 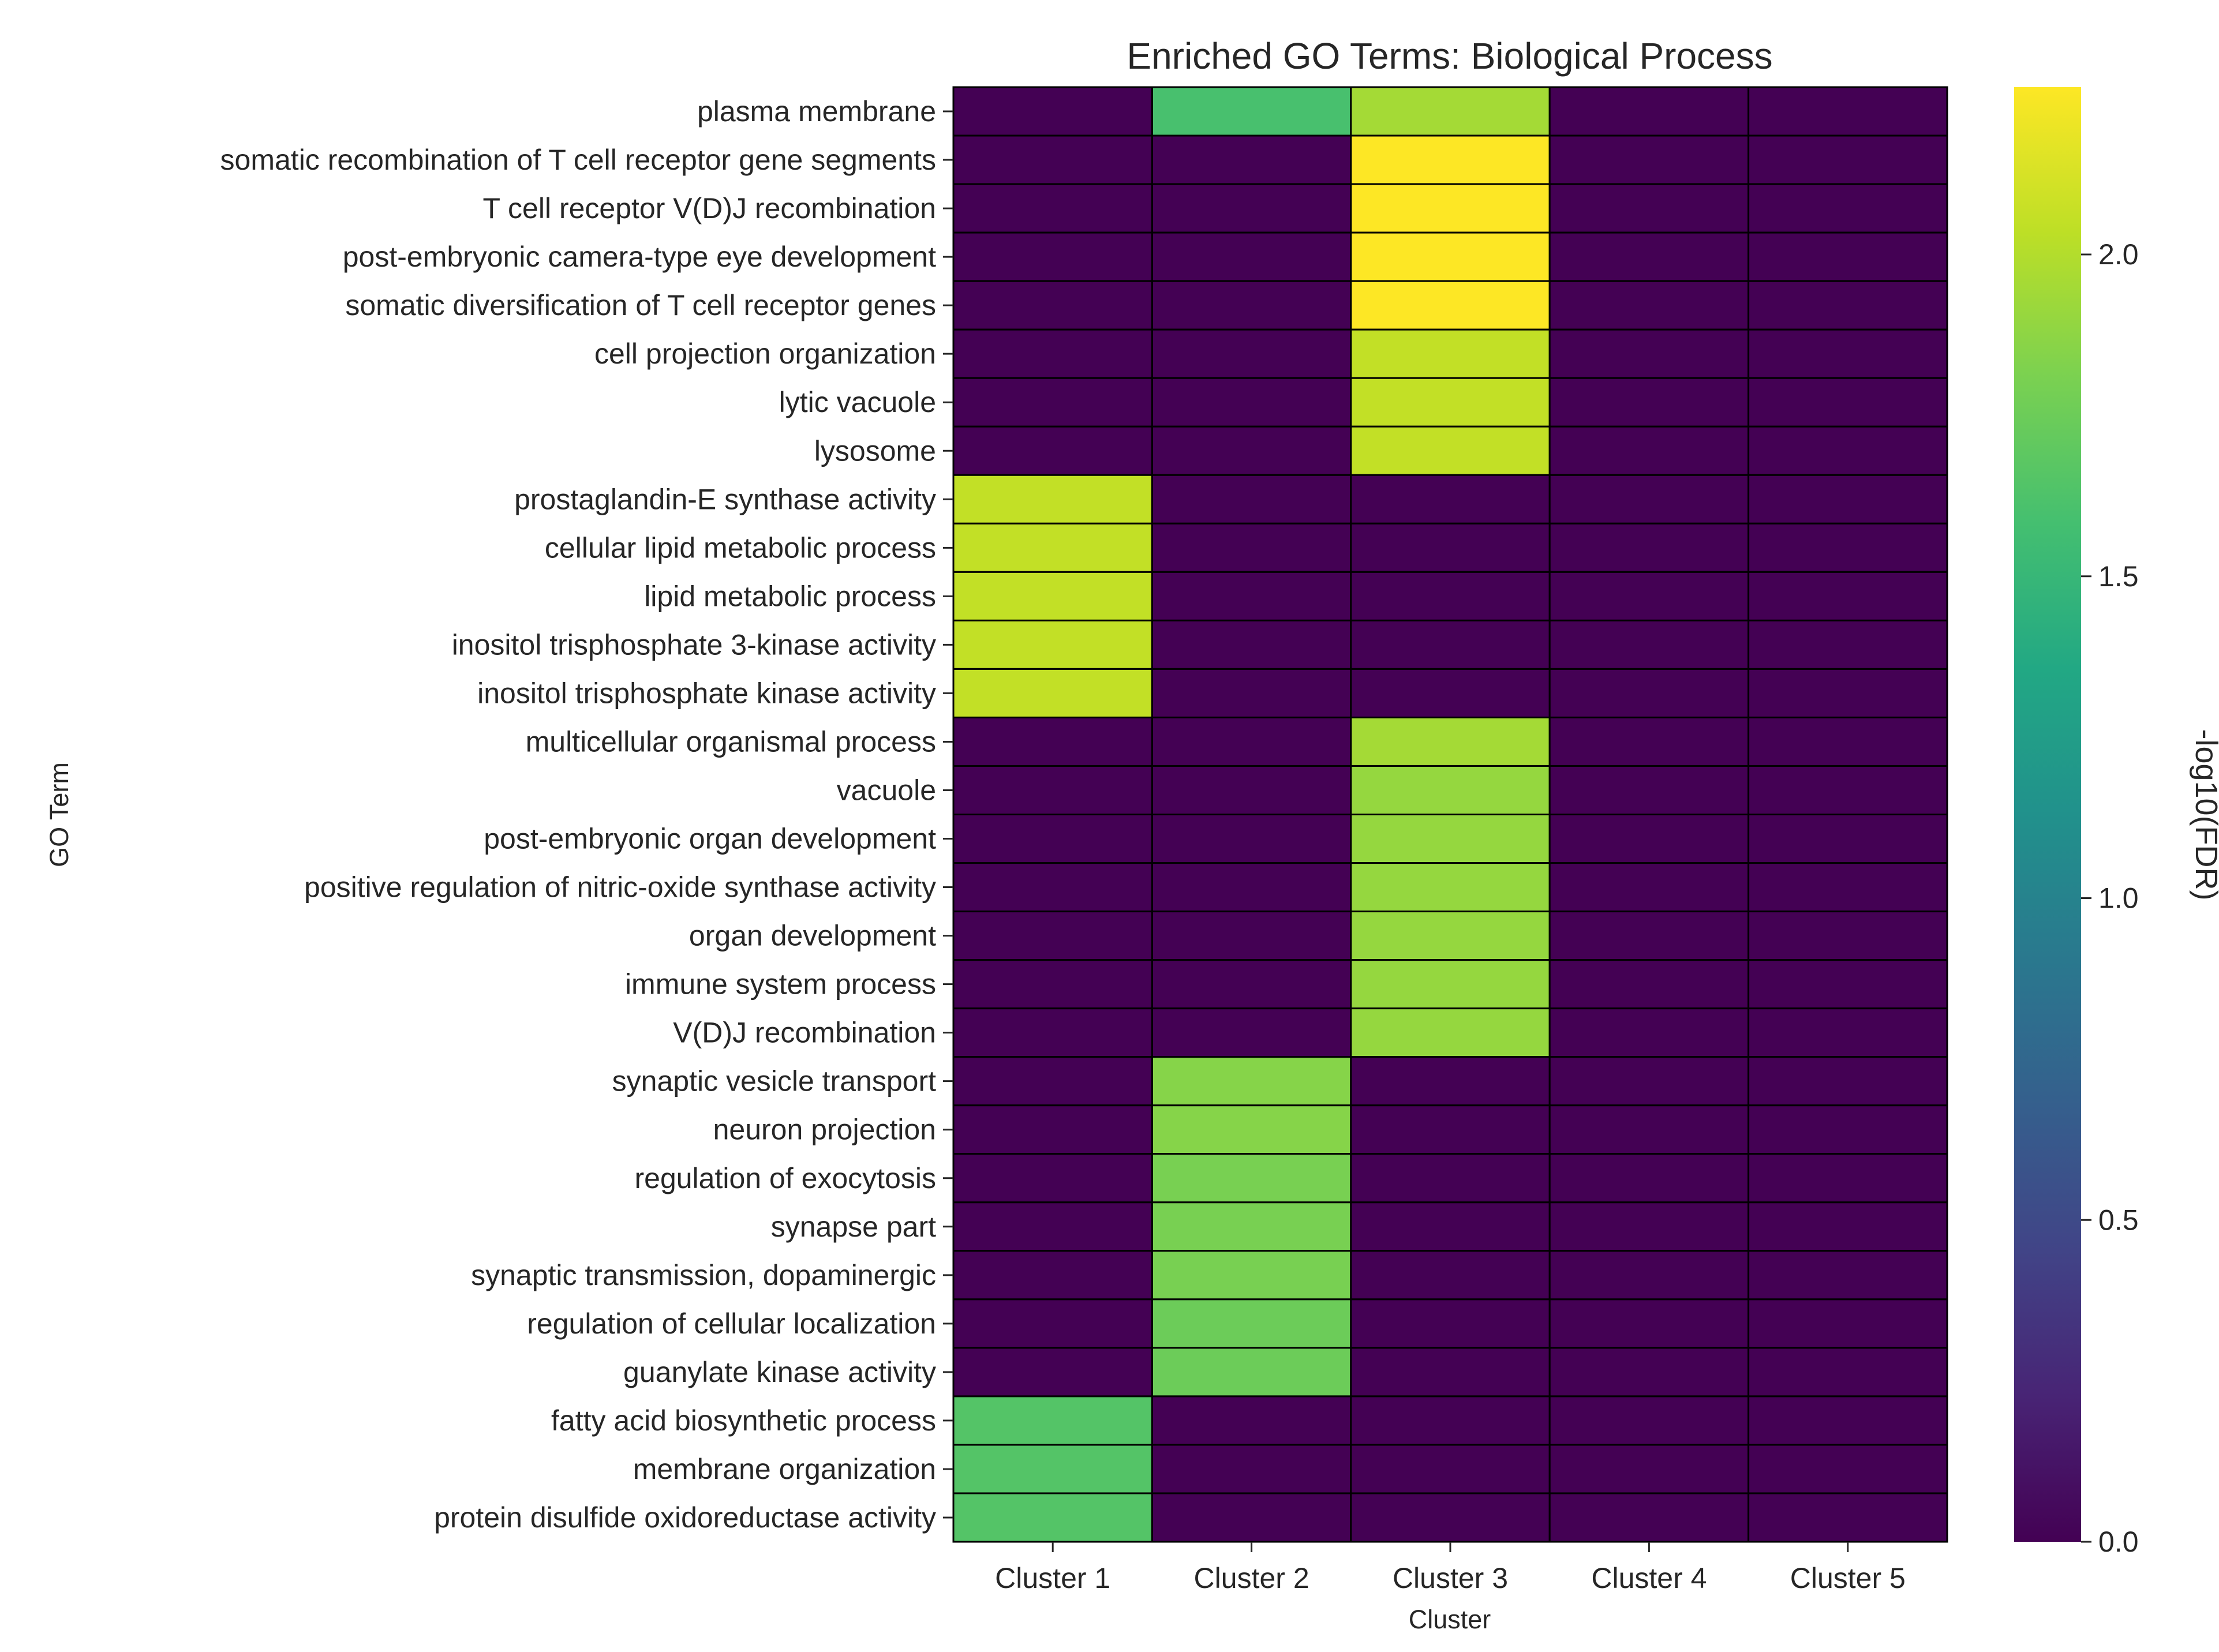 I want to click on x-axis-title: Cluster, so click(x=1450, y=1619).